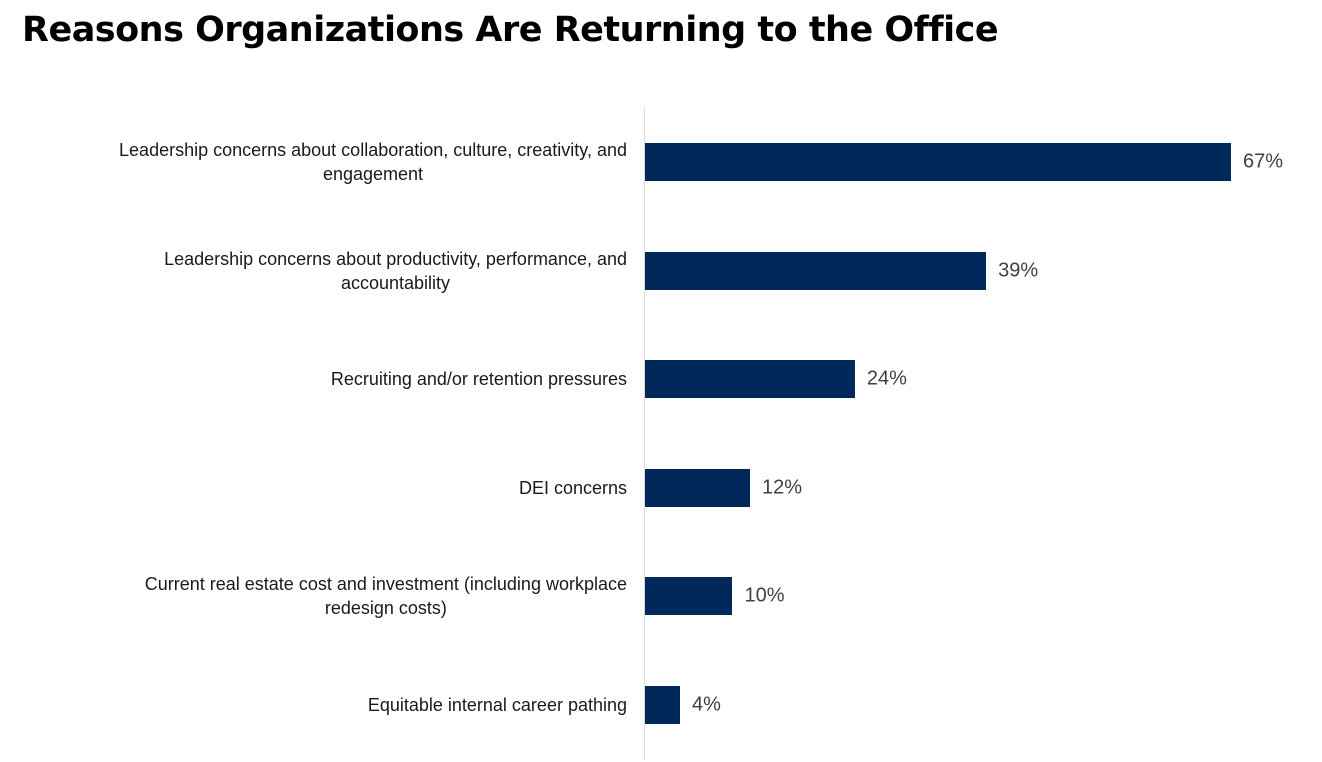 This screenshot has width=1322, height=762. What do you see at coordinates (644, 434) in the screenshot?
I see `category-axis-line` at bounding box center [644, 434].